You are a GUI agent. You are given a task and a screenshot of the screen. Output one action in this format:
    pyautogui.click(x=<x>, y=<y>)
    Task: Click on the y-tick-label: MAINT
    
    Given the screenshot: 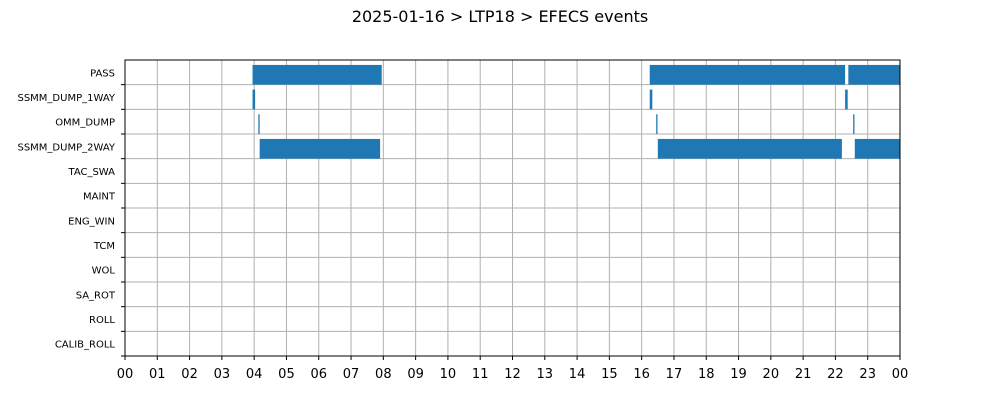 What is the action you would take?
    pyautogui.click(x=99, y=197)
    